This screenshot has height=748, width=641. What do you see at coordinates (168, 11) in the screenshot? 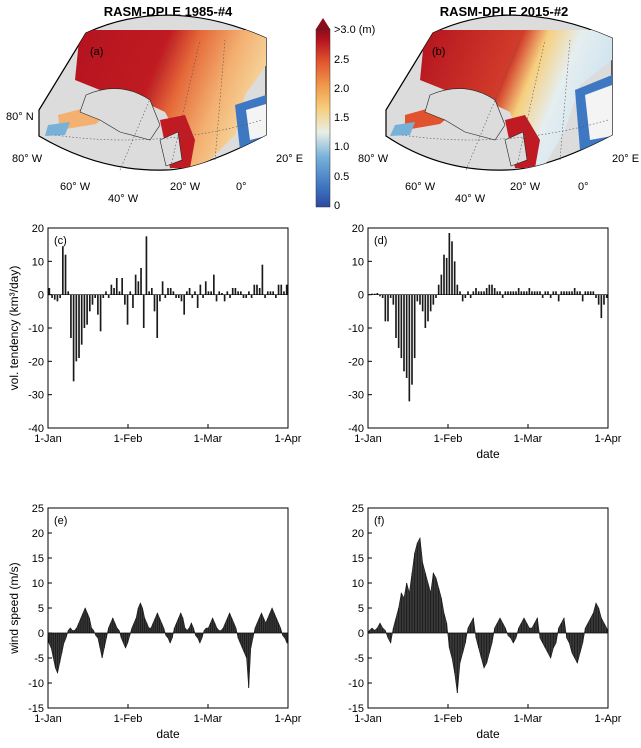
I see `map-title-a: RASM-DPLE 1985-#4` at bounding box center [168, 11].